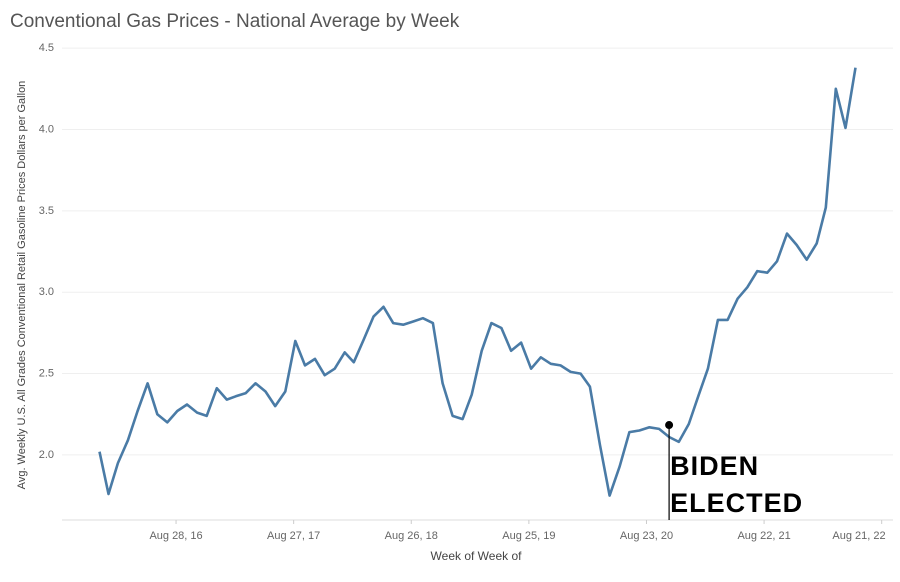 The image size is (900, 582). What do you see at coordinates (46, 211) in the screenshot?
I see `y-tick-label: 3.5` at bounding box center [46, 211].